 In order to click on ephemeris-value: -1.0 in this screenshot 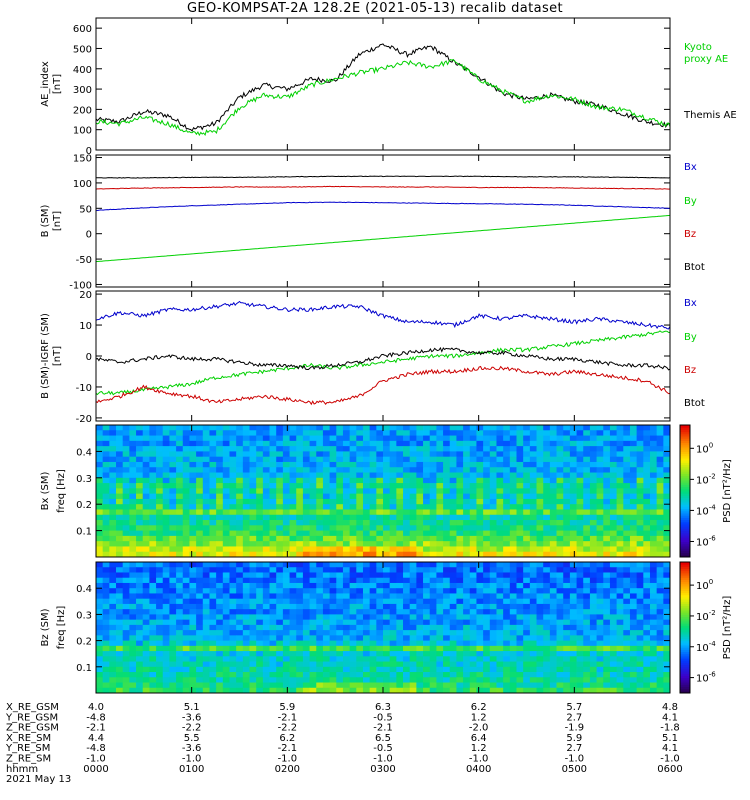, I will do `click(288, 759)`.